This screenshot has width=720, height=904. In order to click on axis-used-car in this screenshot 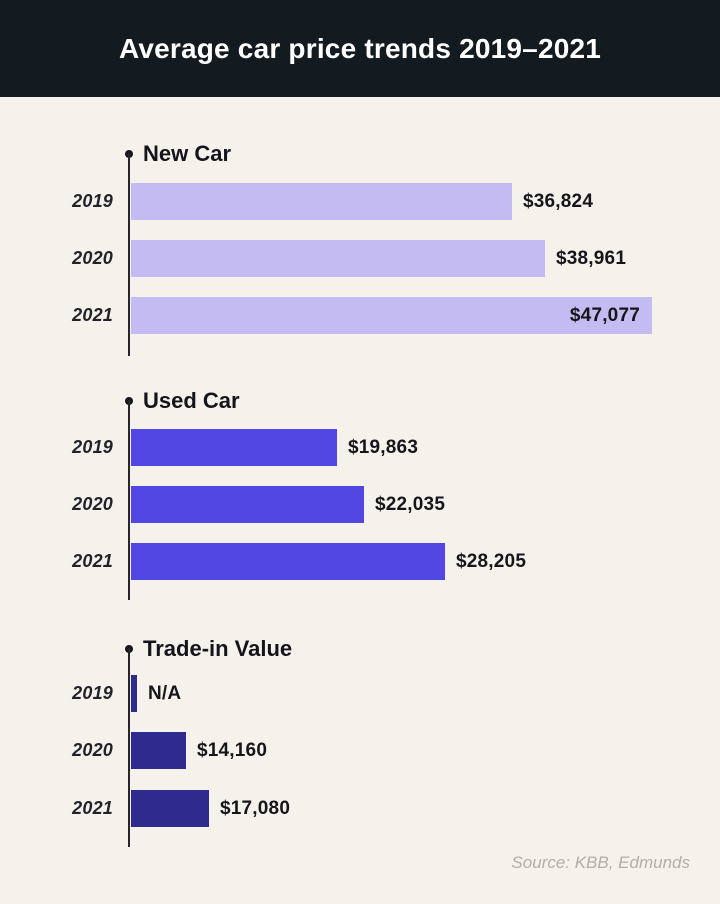, I will do `click(129, 500)`.